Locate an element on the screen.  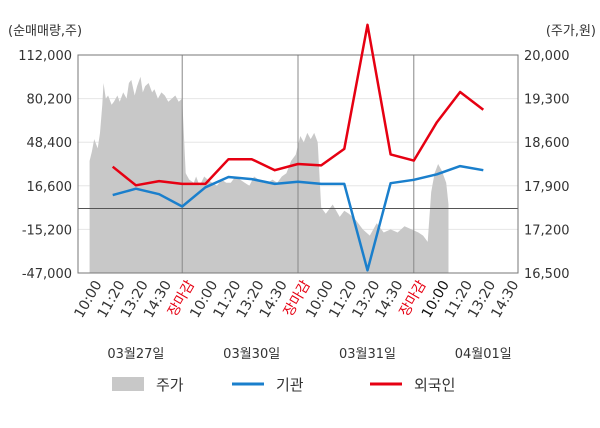
legend-label-price: 주가 is located at coordinates (170, 385).